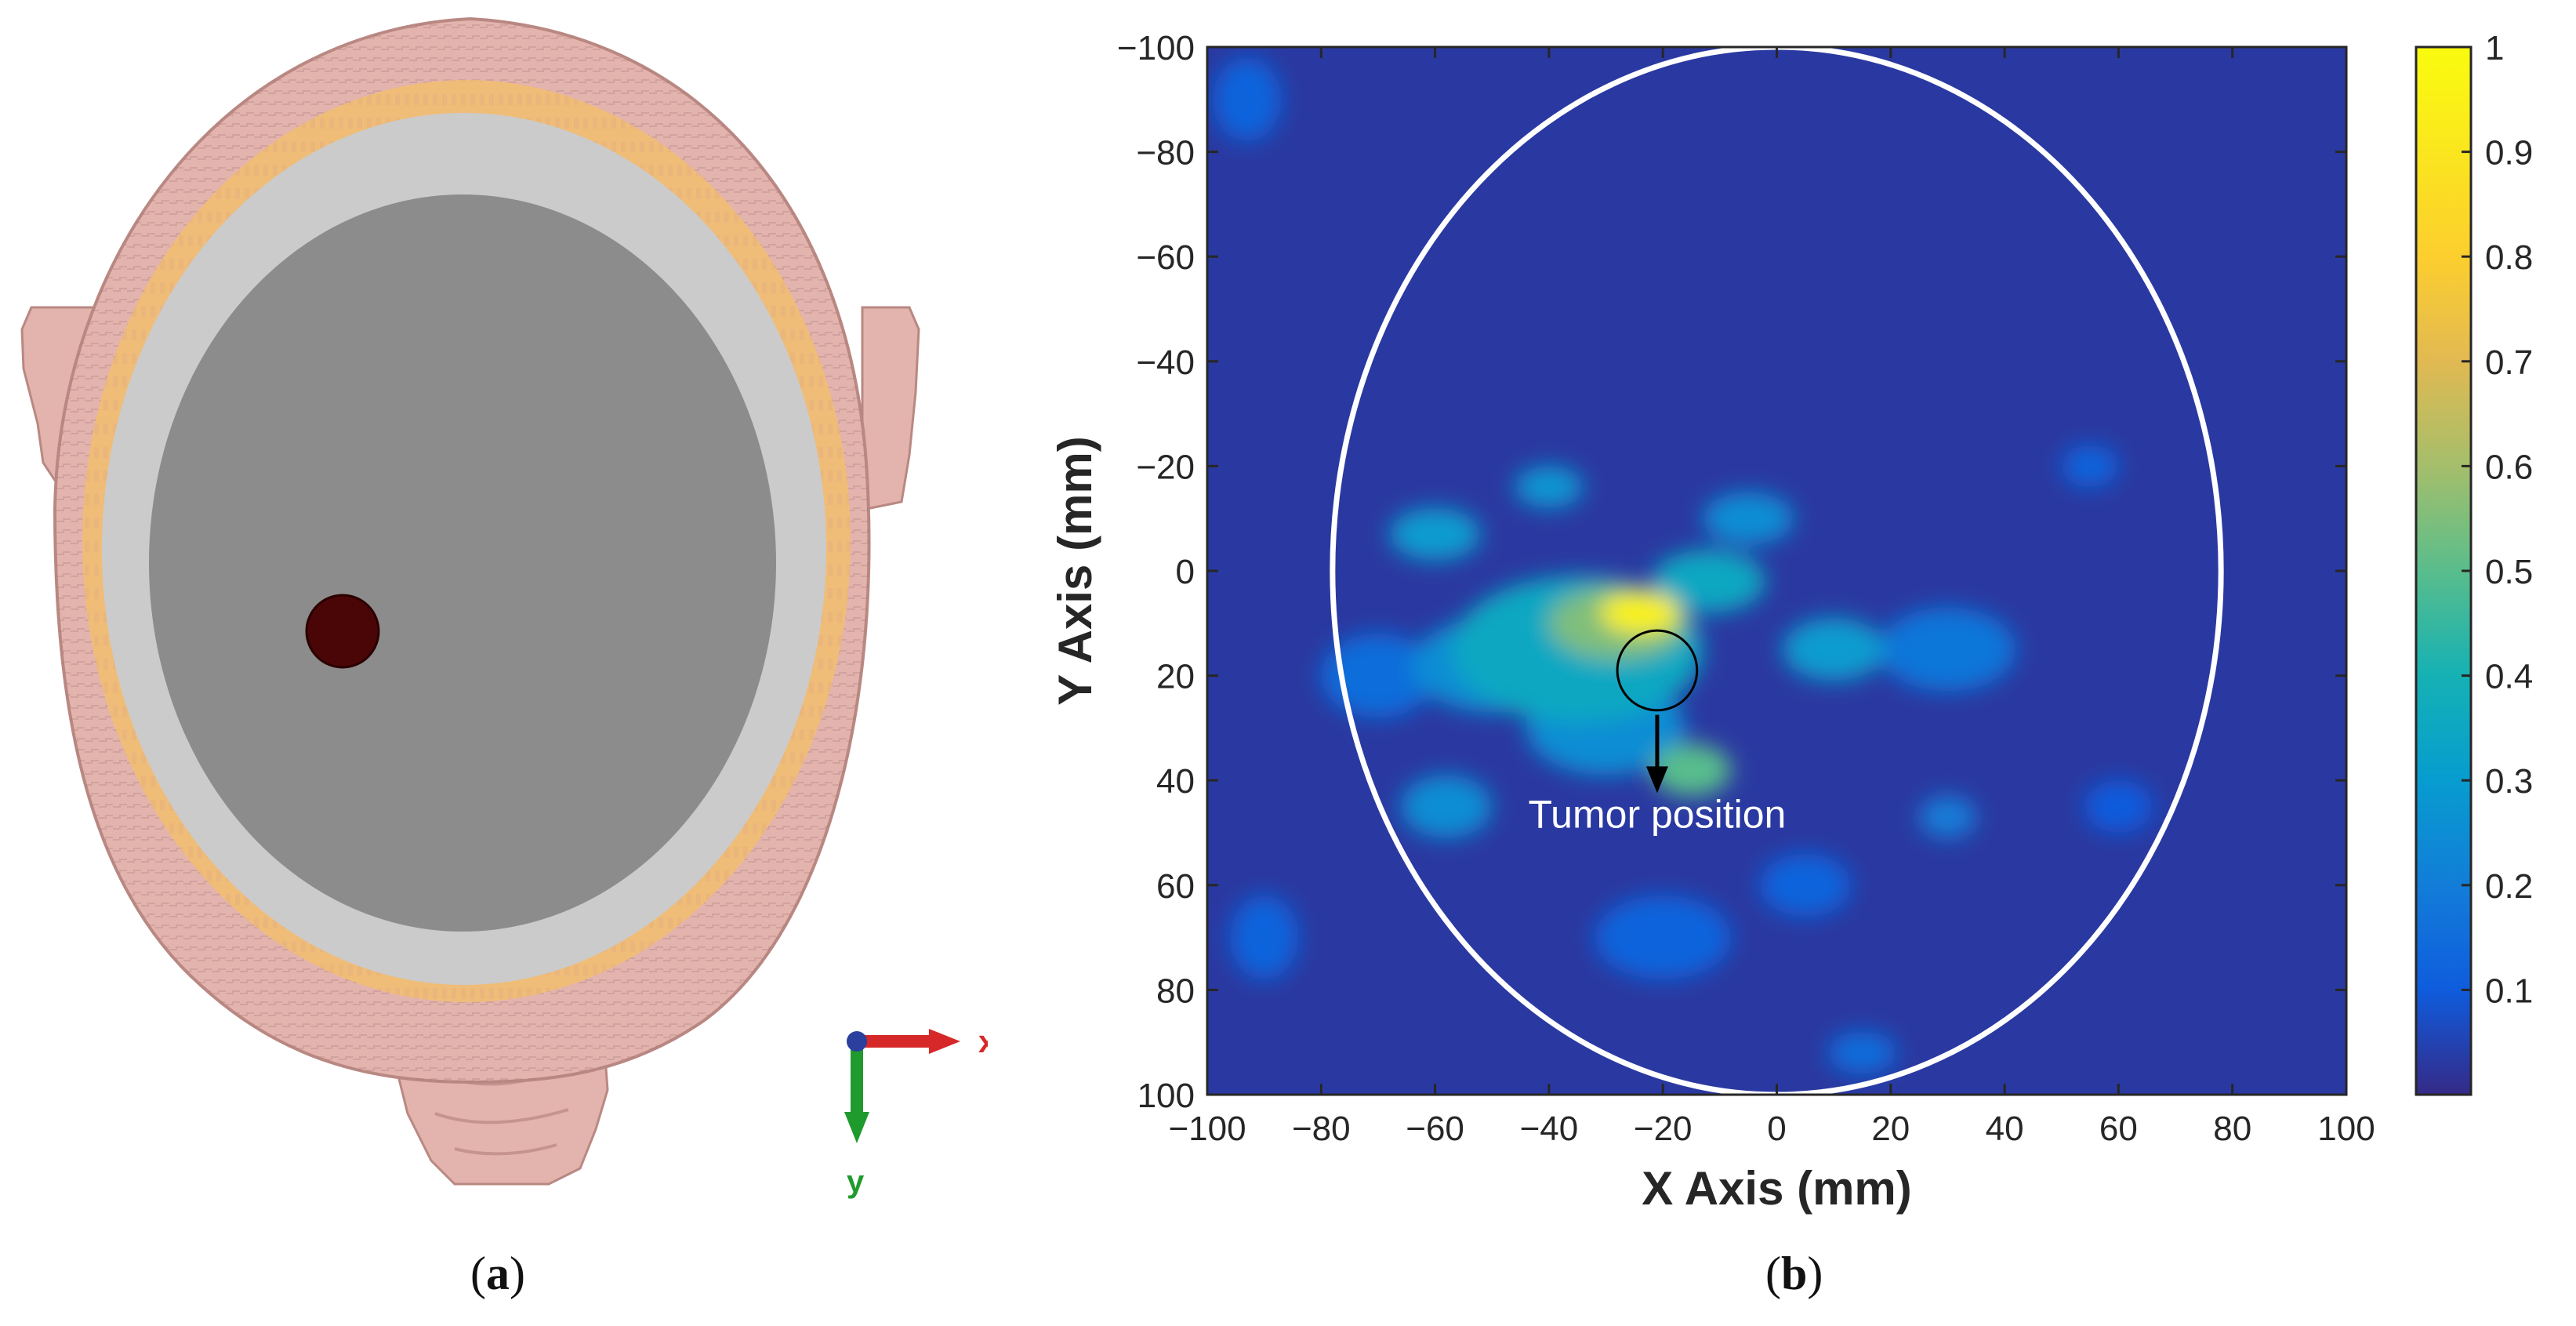  I want to click on x-tick-label: −80, so click(1322, 1129).